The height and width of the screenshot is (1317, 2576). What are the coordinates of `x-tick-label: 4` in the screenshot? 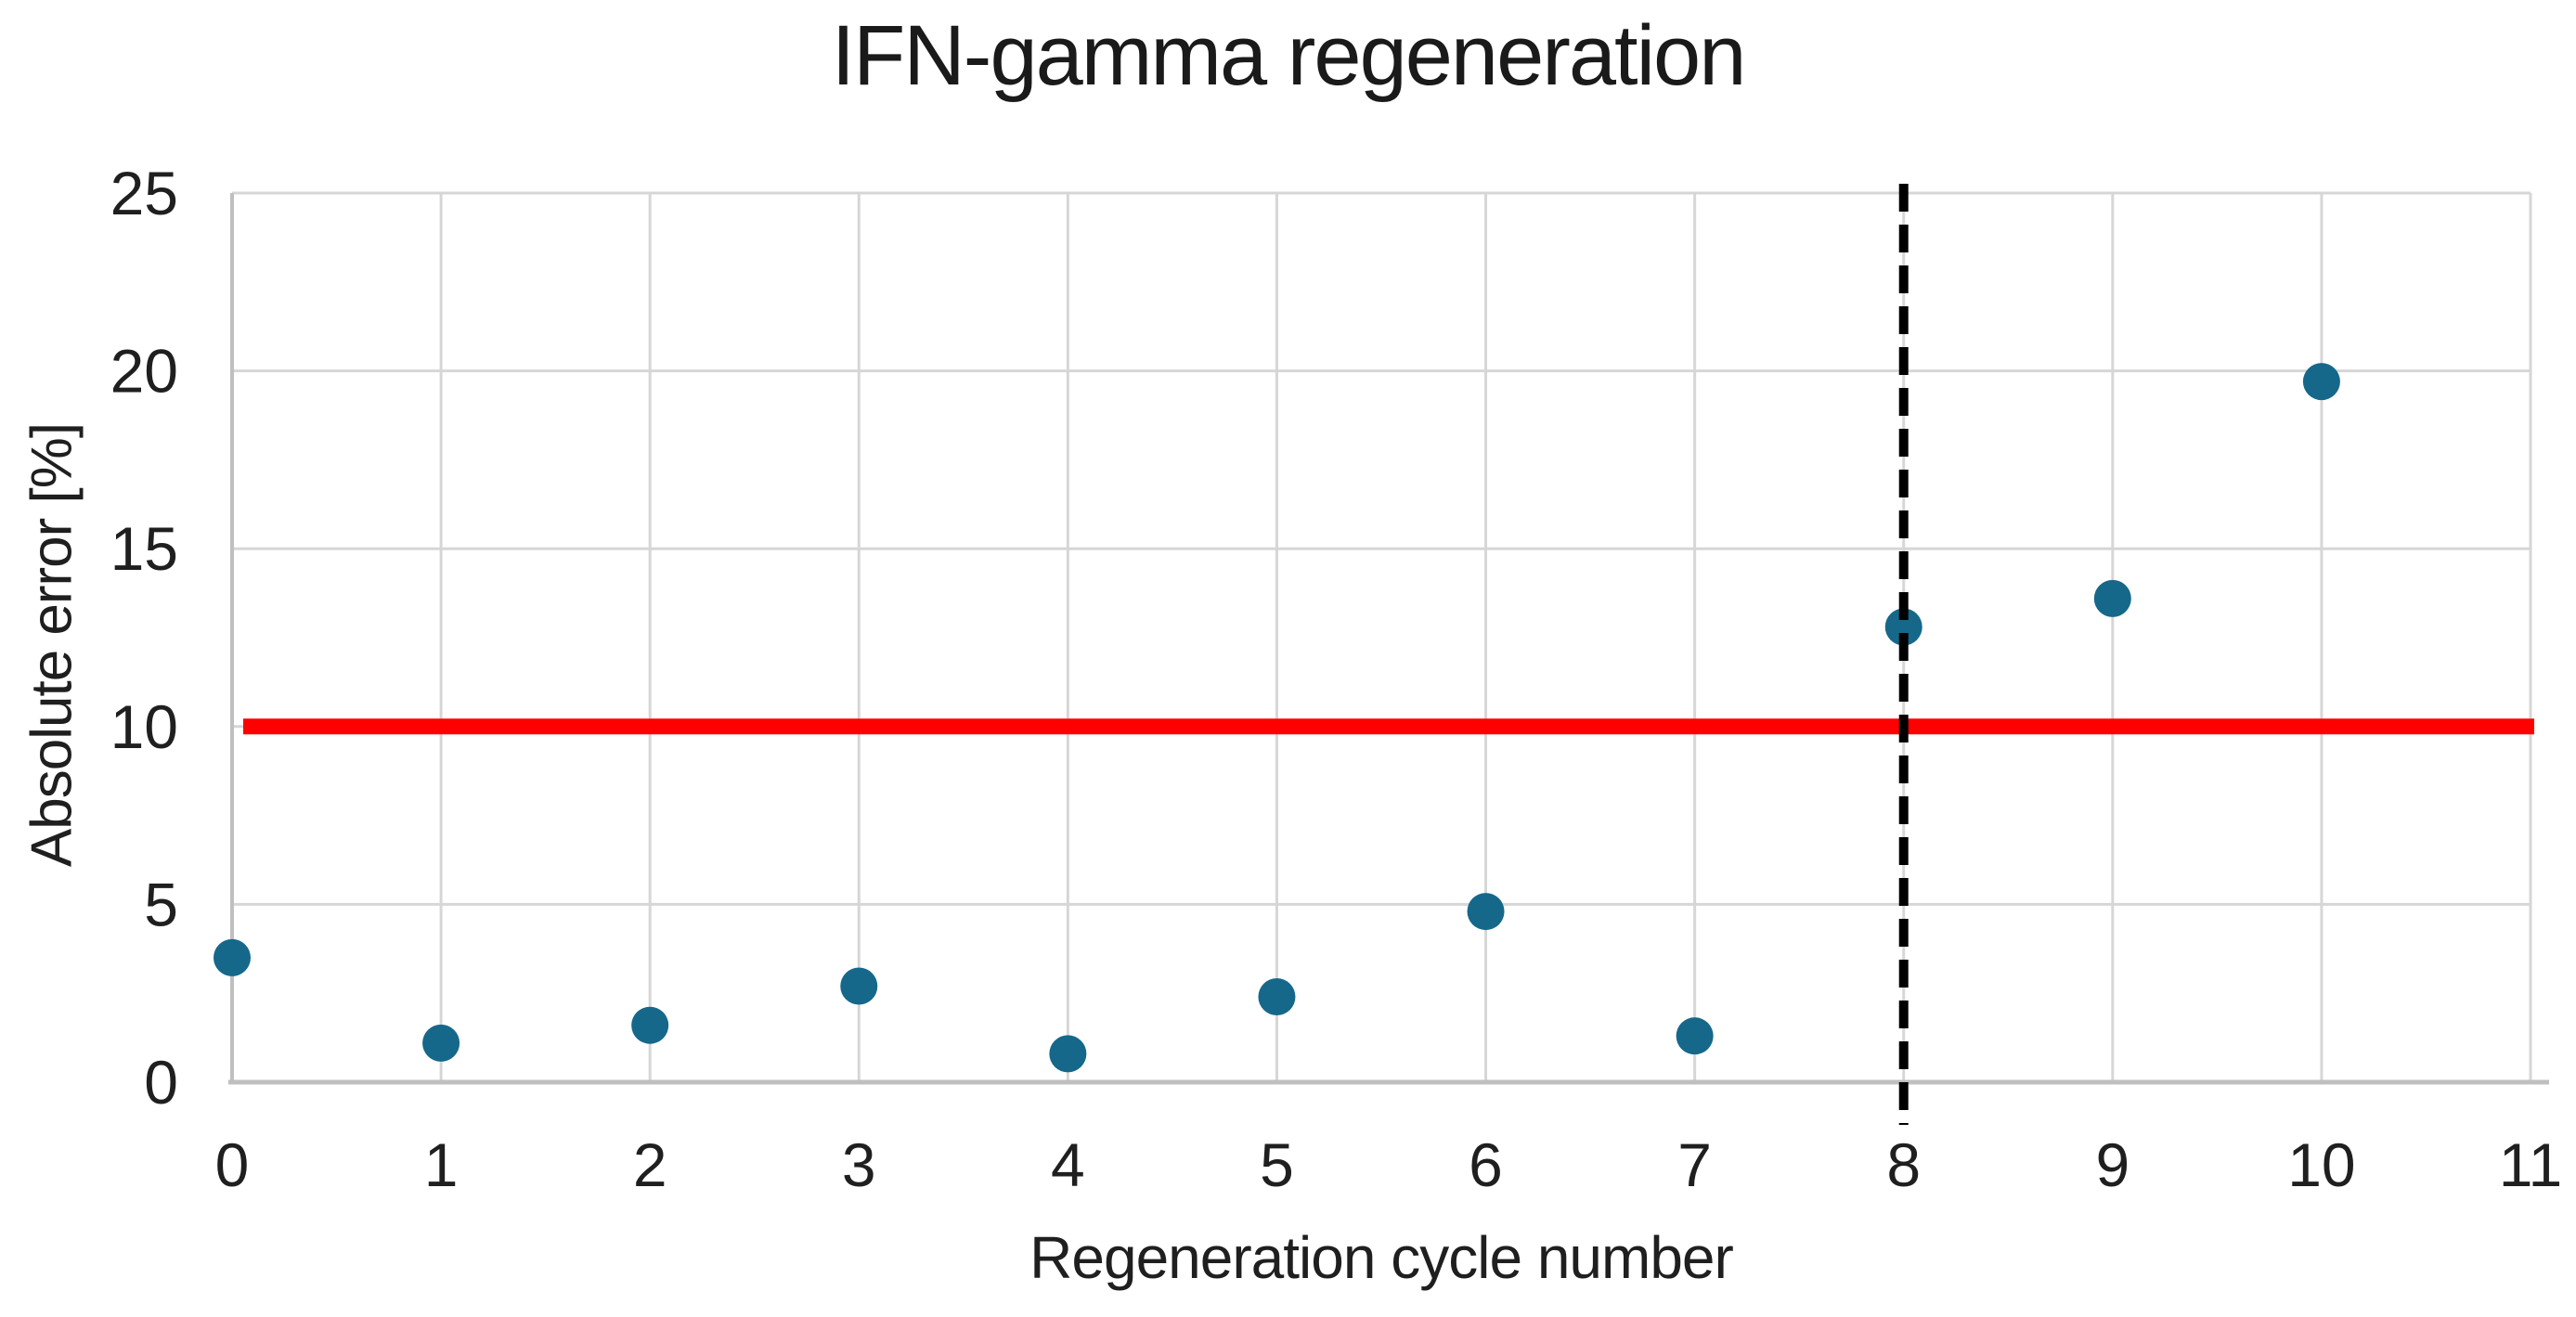 It's located at (1068, 1164).